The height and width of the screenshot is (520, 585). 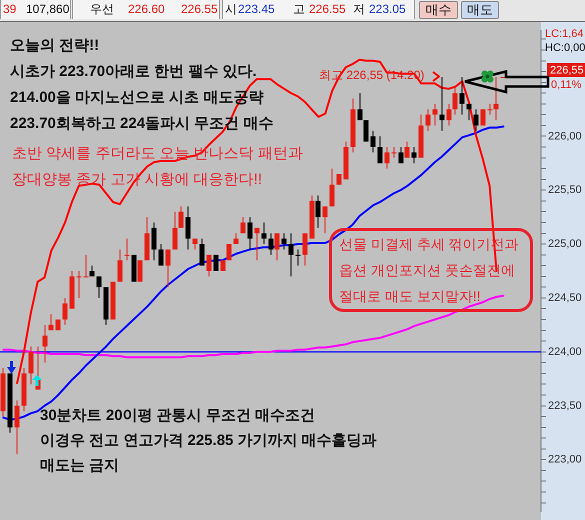 What do you see at coordinates (565, 406) in the screenshot?
I see `y-tick-label: 223,50` at bounding box center [565, 406].